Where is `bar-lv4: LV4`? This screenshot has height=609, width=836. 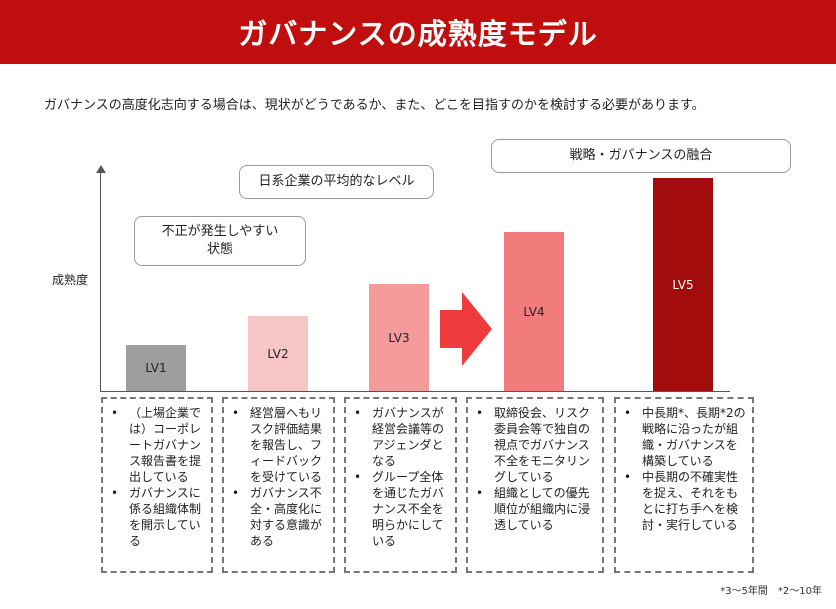
bar-lv4: LV4 is located at coordinates (534, 311).